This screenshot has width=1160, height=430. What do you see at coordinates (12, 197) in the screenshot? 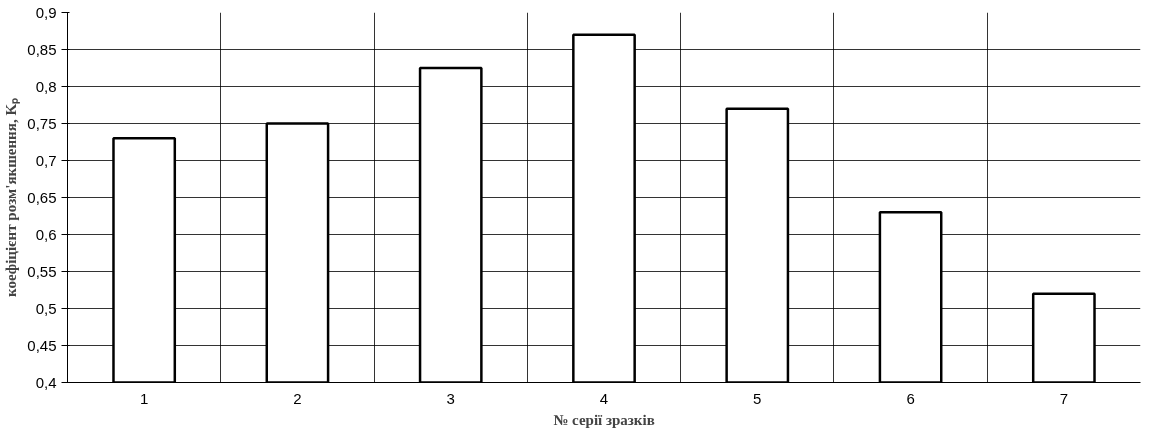
I see `y-axis-title: коефіцієнт розм'якшення, Kₚ` at bounding box center [12, 197].